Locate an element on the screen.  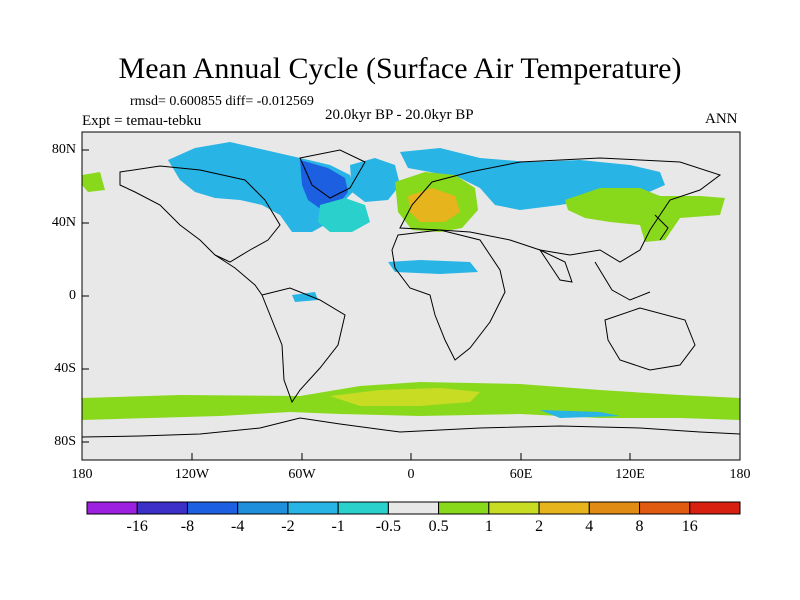
europe-core-anomaly is located at coordinates (434, 205).